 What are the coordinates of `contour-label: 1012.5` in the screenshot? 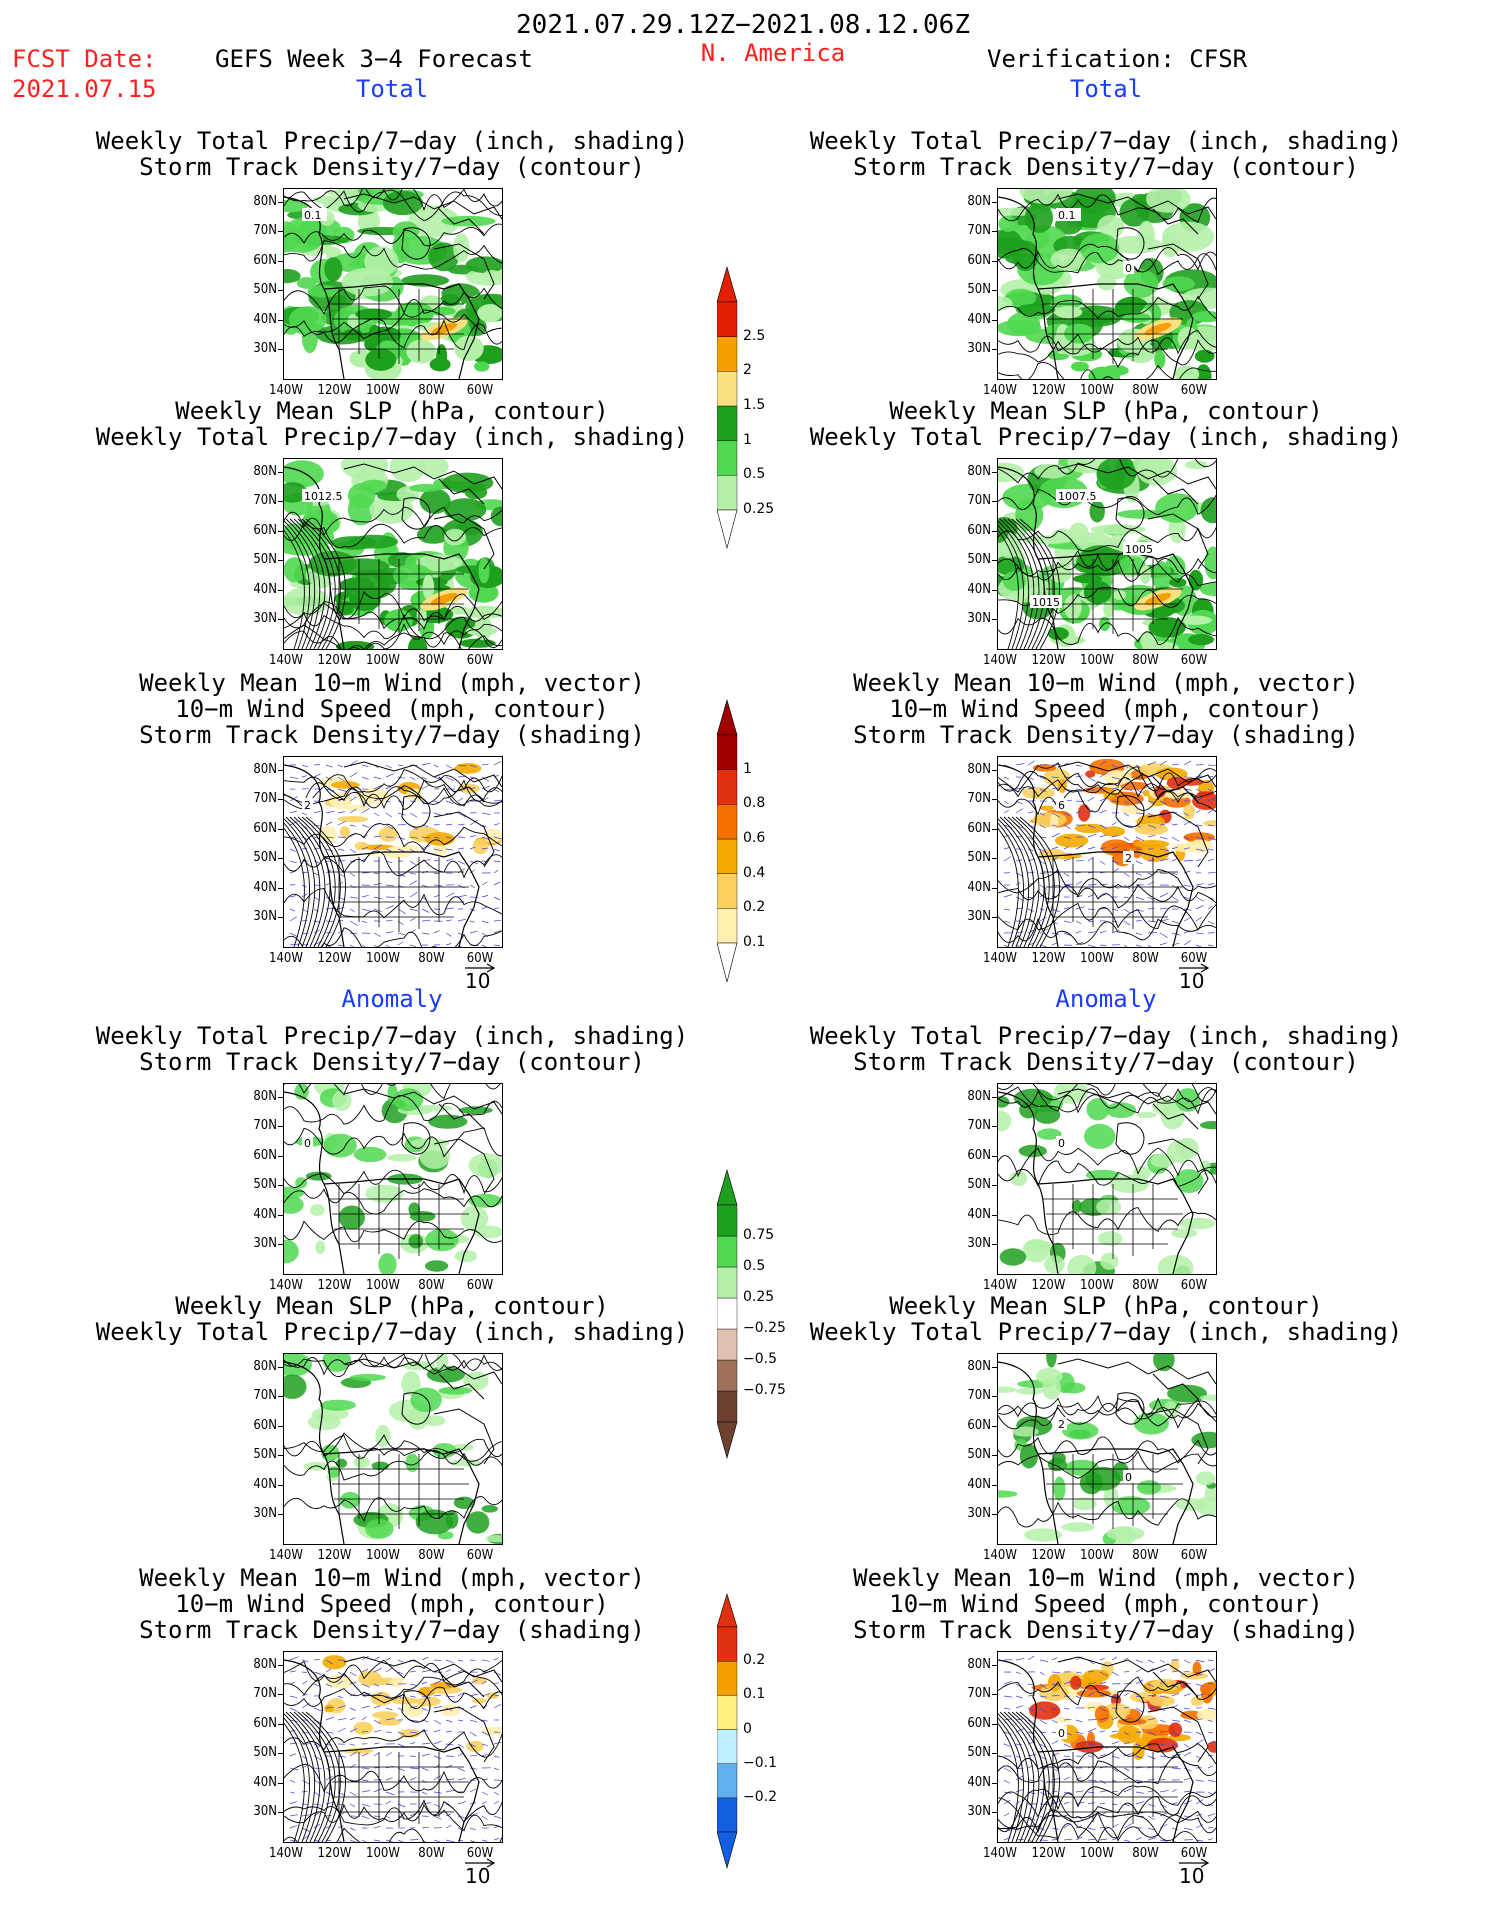 It's located at (323, 496).